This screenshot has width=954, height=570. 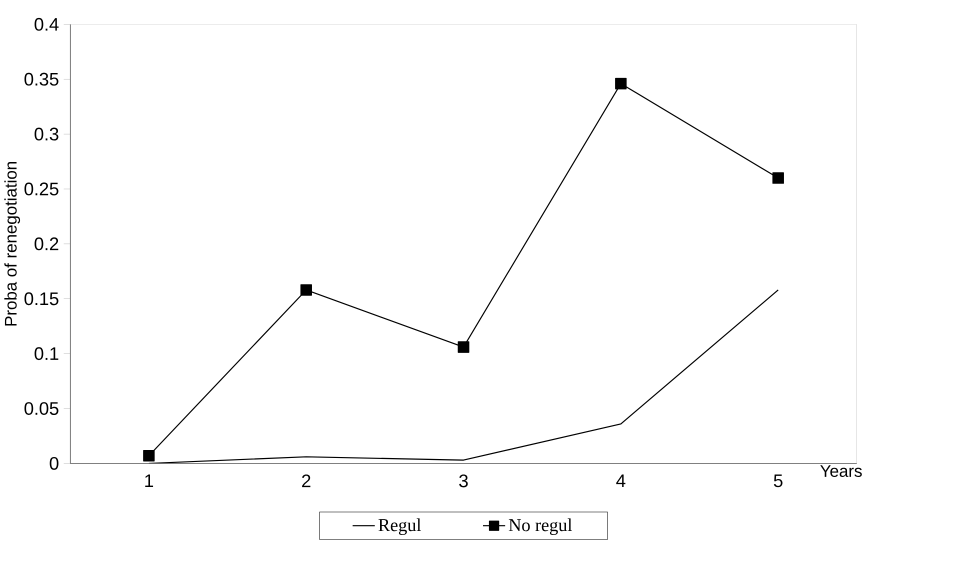 What do you see at coordinates (778, 481) in the screenshot?
I see `x-tick-label: 5` at bounding box center [778, 481].